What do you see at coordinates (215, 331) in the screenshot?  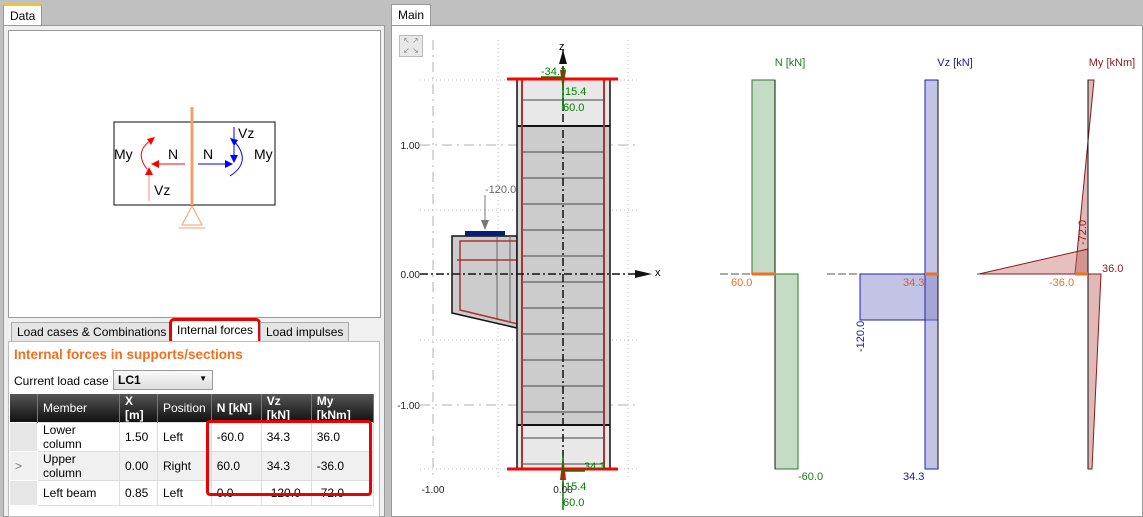 I see `tab-internal-forces: Internal forces` at bounding box center [215, 331].